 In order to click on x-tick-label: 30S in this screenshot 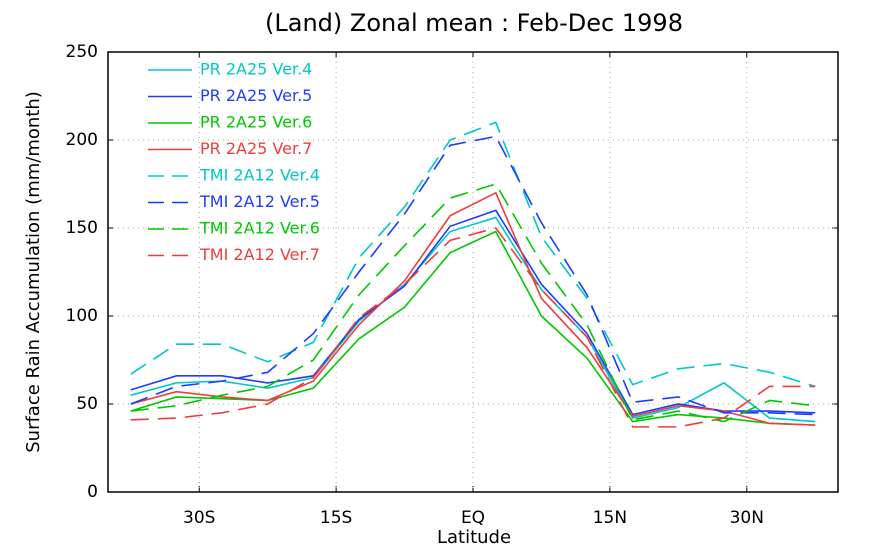, I will do `click(199, 518)`.